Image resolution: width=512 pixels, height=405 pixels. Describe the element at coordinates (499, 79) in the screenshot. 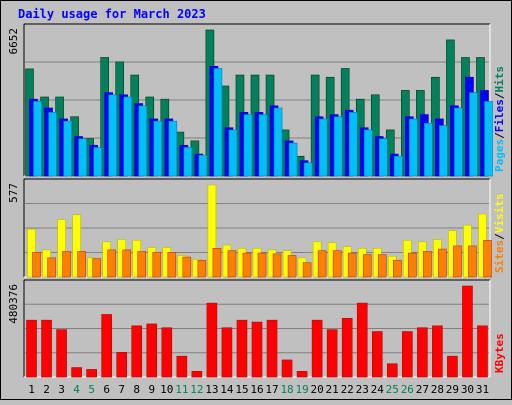

I see `legend-label-hits: Hits` at that location.